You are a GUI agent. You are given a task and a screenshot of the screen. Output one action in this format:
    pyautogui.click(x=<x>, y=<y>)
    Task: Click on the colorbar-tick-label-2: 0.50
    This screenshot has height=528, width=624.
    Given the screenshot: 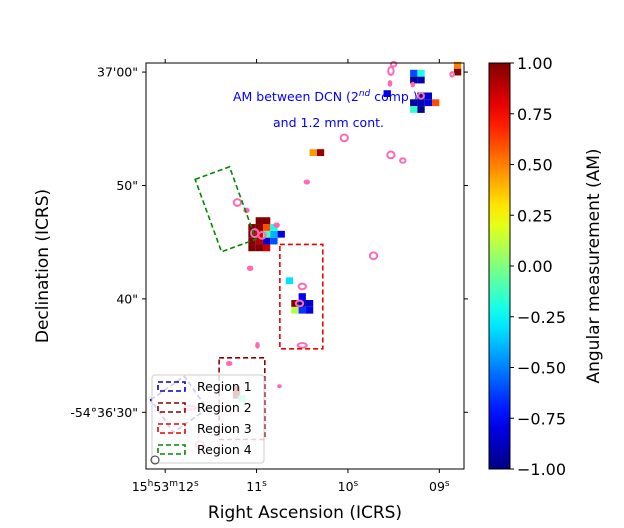 What is the action you would take?
    pyautogui.click(x=535, y=165)
    